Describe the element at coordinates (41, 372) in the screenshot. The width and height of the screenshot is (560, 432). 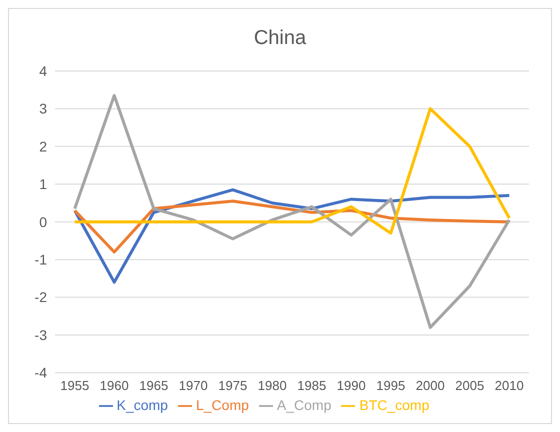
I see `y-tick-label: -4` at that location.